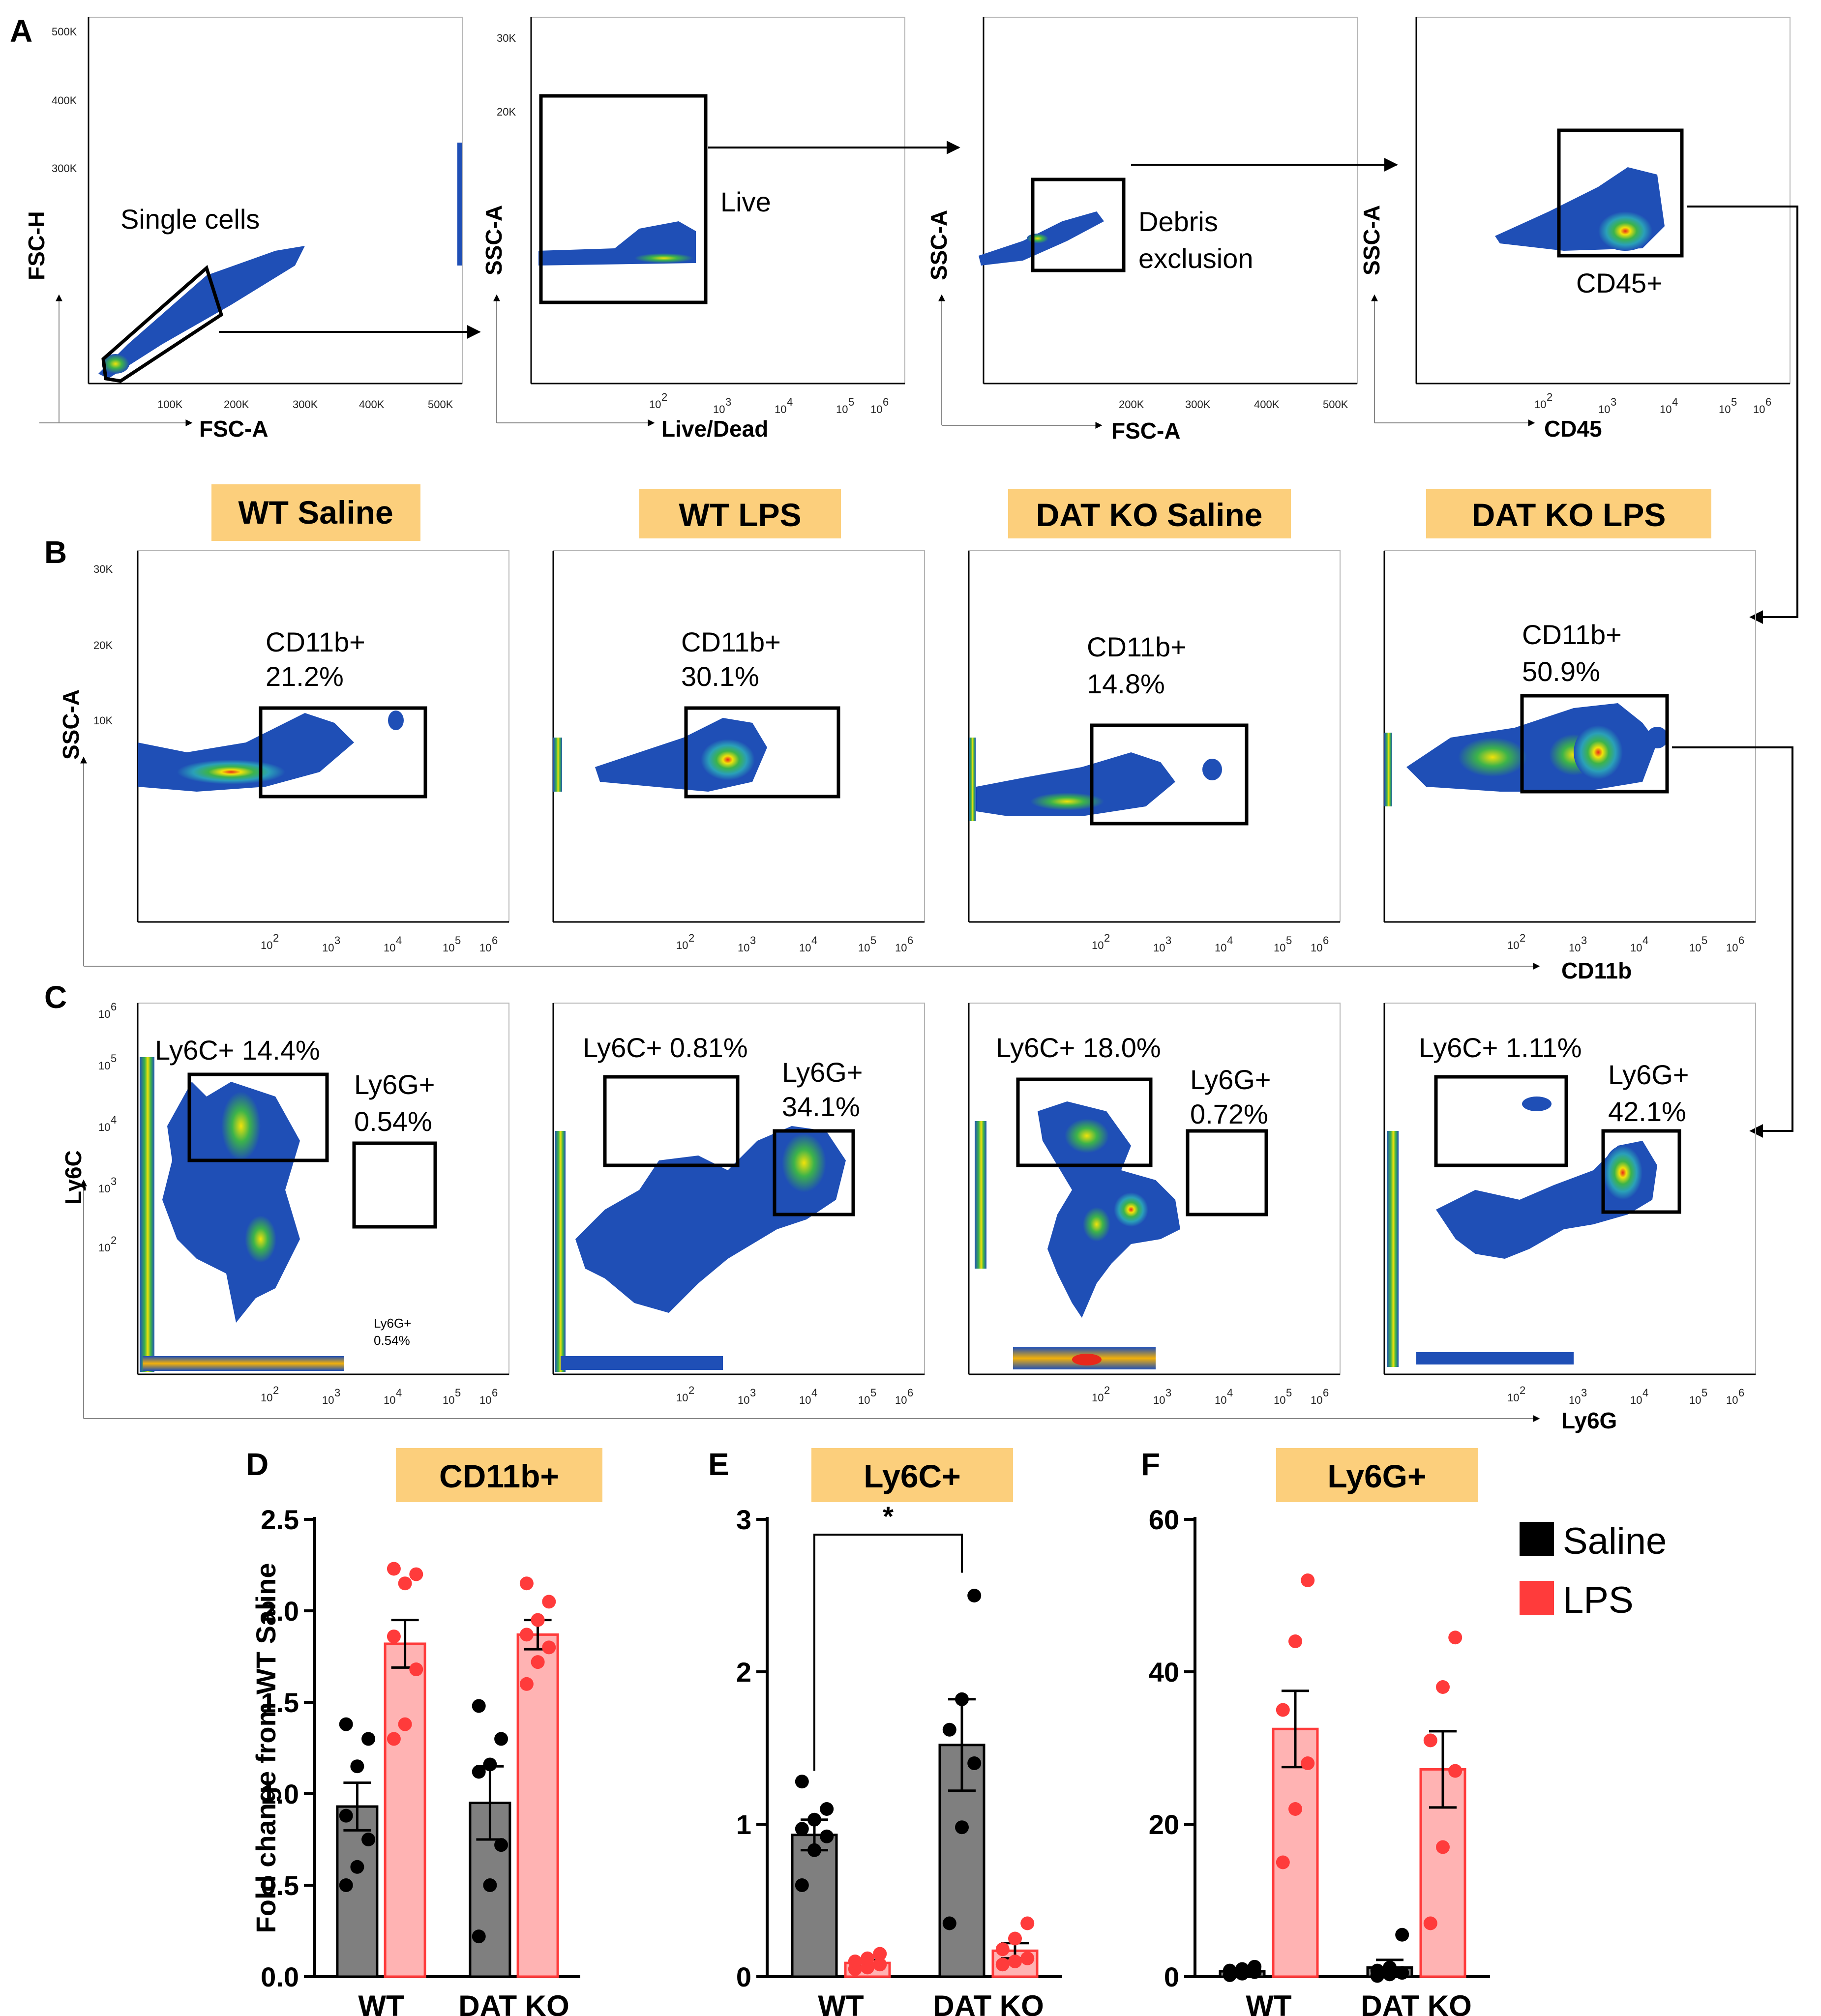 The width and height of the screenshot is (1821, 2016). What do you see at coordinates (1146, 431) in the screenshot?
I see `x-axis-title: FSC-A` at bounding box center [1146, 431].